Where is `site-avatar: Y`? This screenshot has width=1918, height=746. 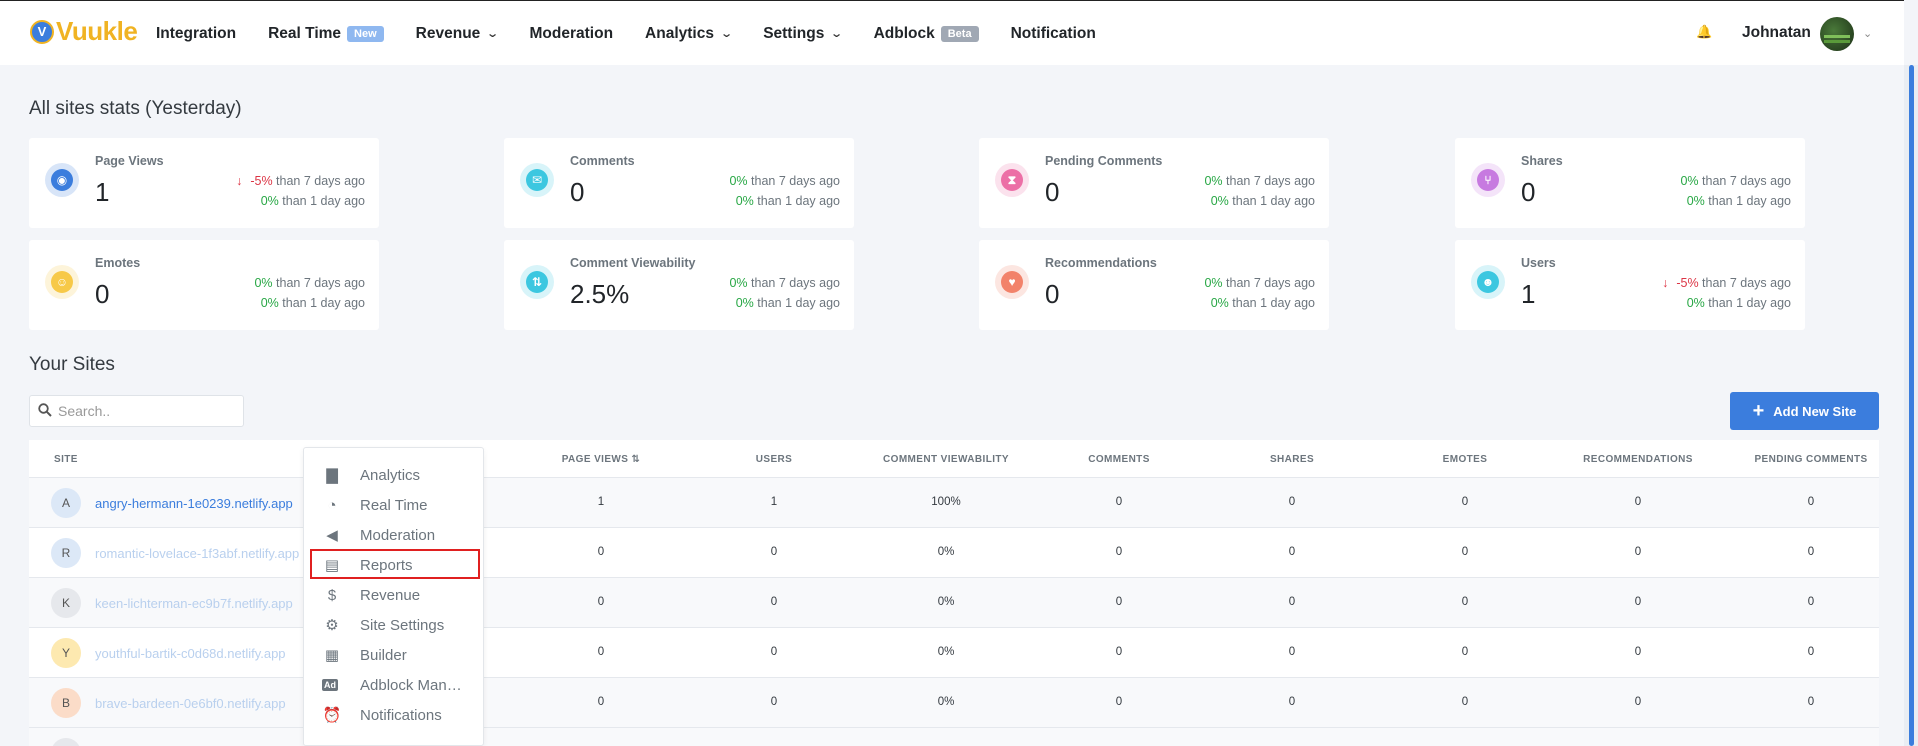
site-avatar: Y is located at coordinates (66, 653).